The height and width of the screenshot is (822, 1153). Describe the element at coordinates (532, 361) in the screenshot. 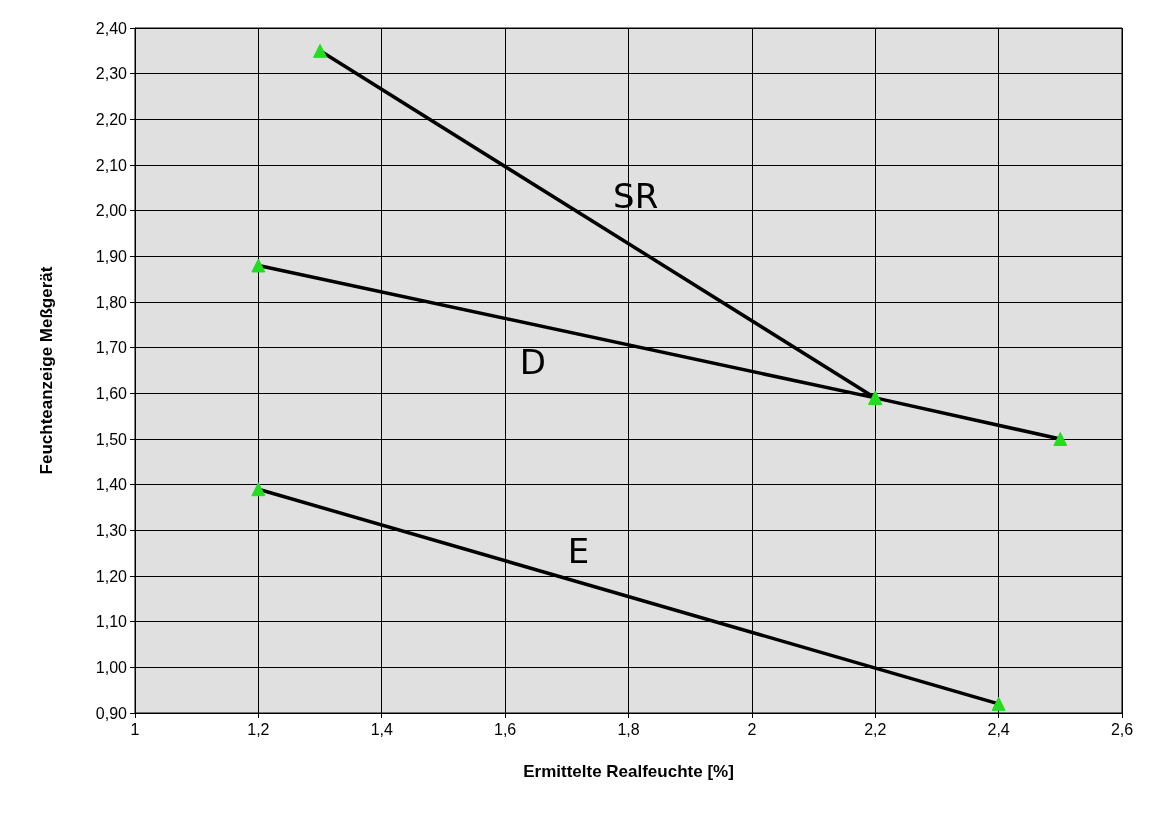

I see `series-label: D` at that location.